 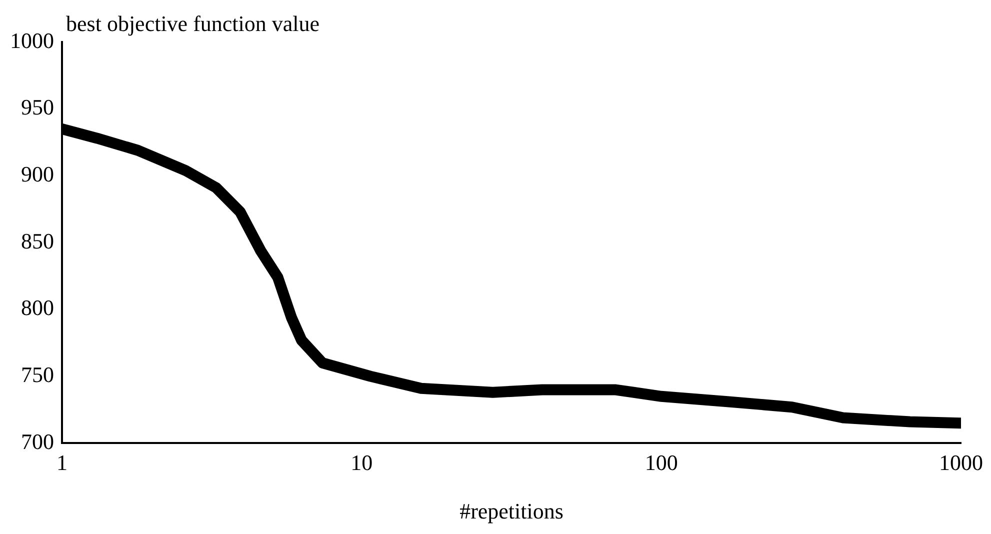 What do you see at coordinates (193, 23) in the screenshot?
I see `y-axis-title: best objective function value` at bounding box center [193, 23].